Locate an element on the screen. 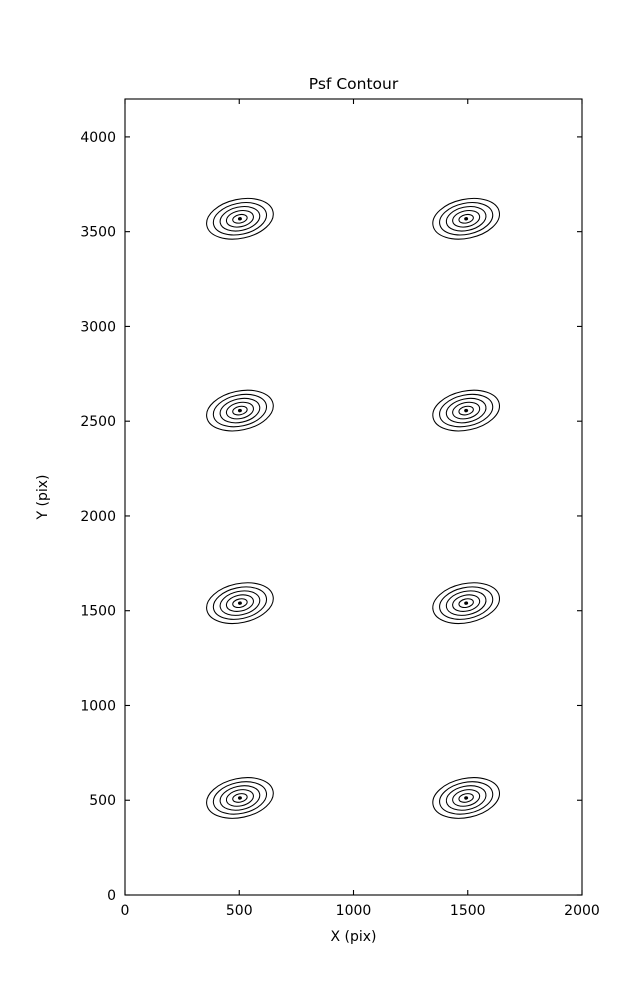 The width and height of the screenshot is (637, 1000). y-tick-label: 1500 is located at coordinates (98, 612).